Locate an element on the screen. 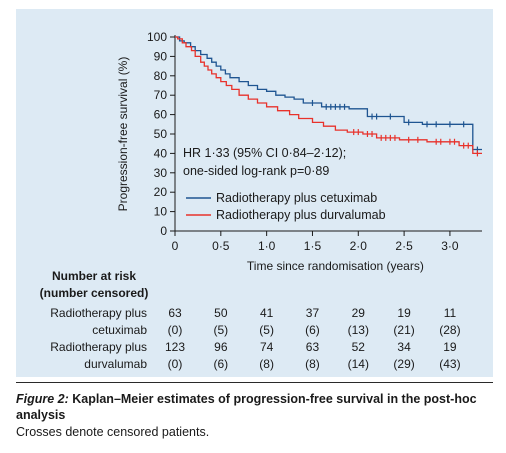 This screenshot has width=506, height=453. at-risk-1-4: 52 is located at coordinates (359, 347).